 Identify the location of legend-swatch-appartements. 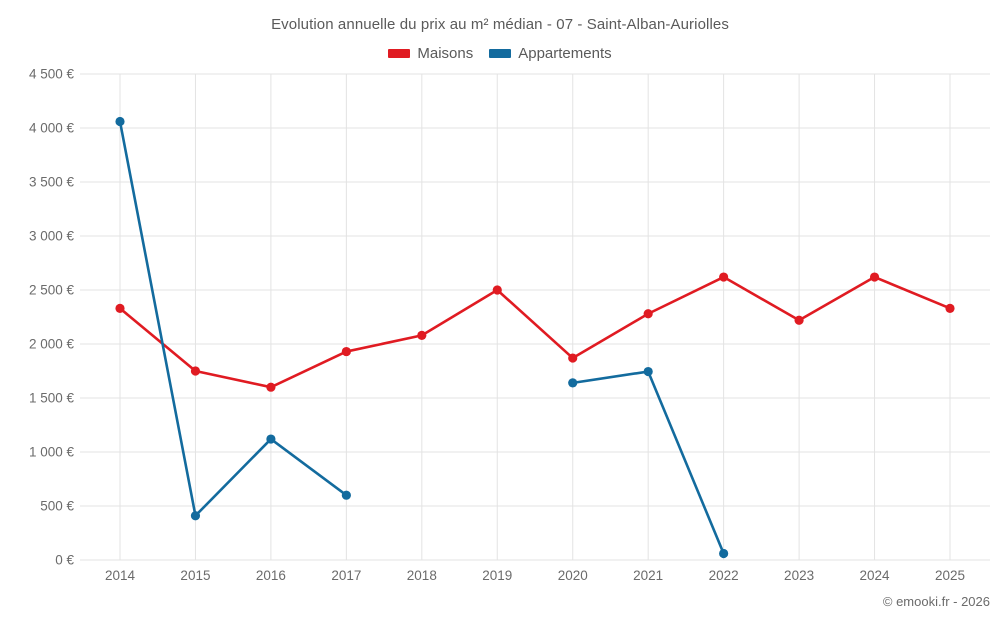
(500, 53).